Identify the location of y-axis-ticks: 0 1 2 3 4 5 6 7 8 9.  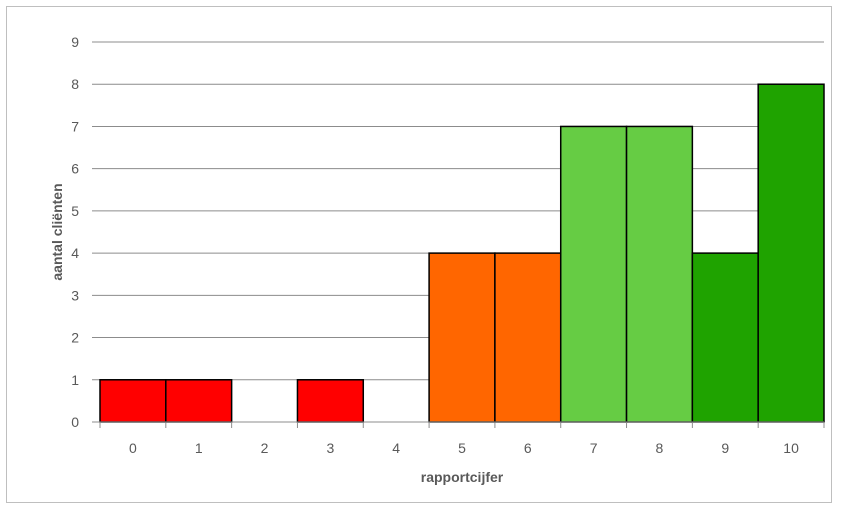
(75, 232).